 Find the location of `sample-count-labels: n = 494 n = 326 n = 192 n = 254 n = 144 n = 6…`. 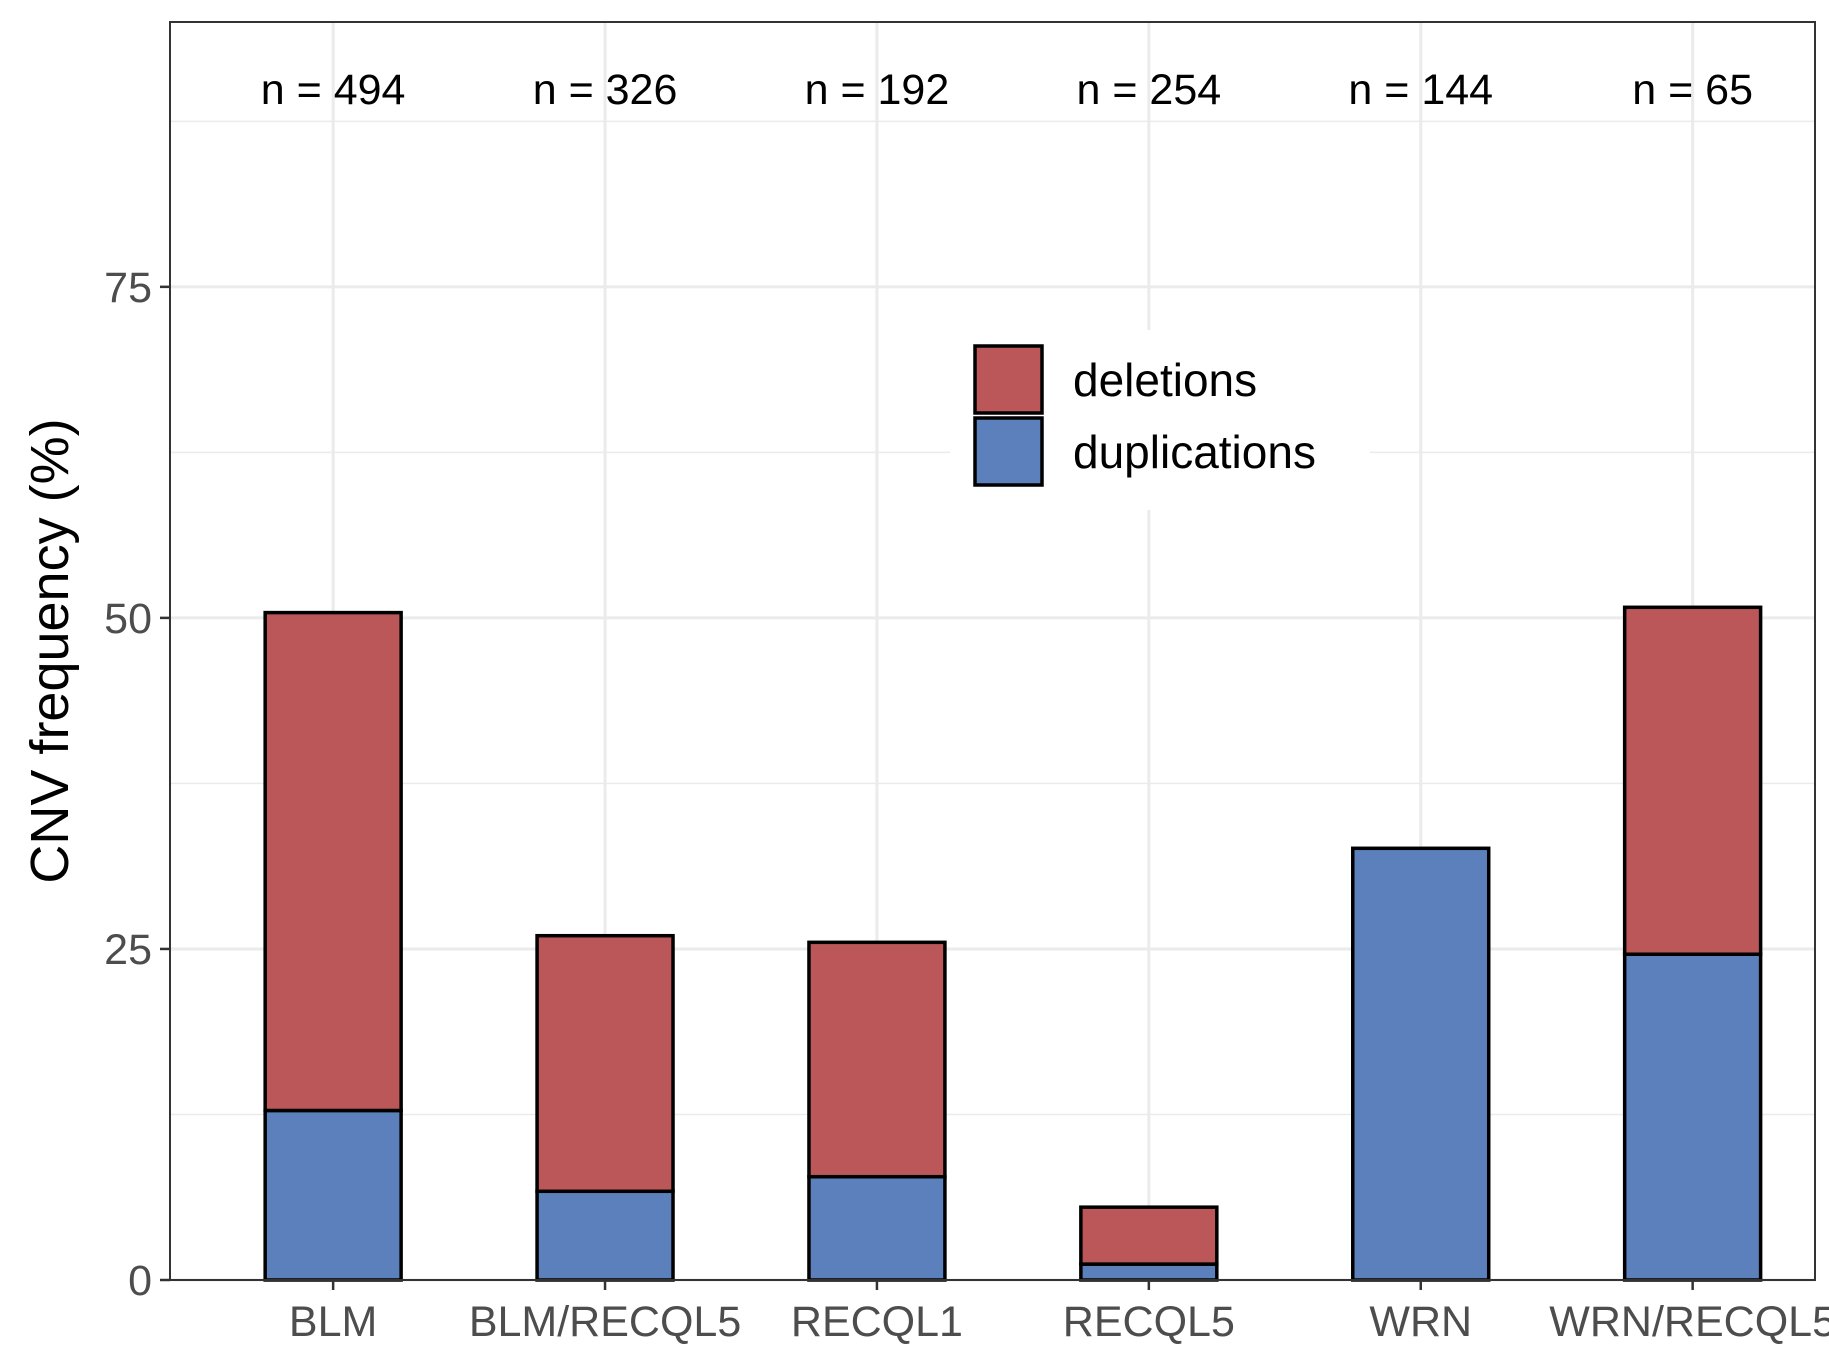

sample-count-labels: n = 494 n = 326 n = 192 n = 254 n = 144 n = 6… is located at coordinates (1007, 90).